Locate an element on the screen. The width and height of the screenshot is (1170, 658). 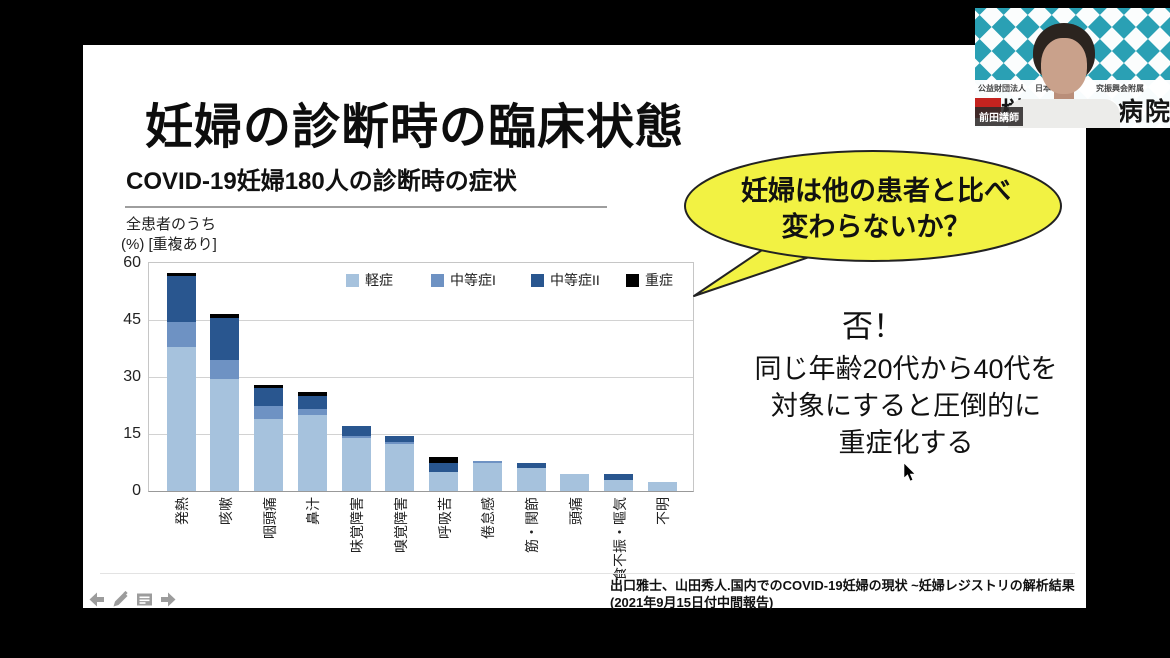
webcam-video-tile: 公益財団法人 日本 究振興会附属 榊原 病院 前田講師 is located at coordinates (1072, 68).